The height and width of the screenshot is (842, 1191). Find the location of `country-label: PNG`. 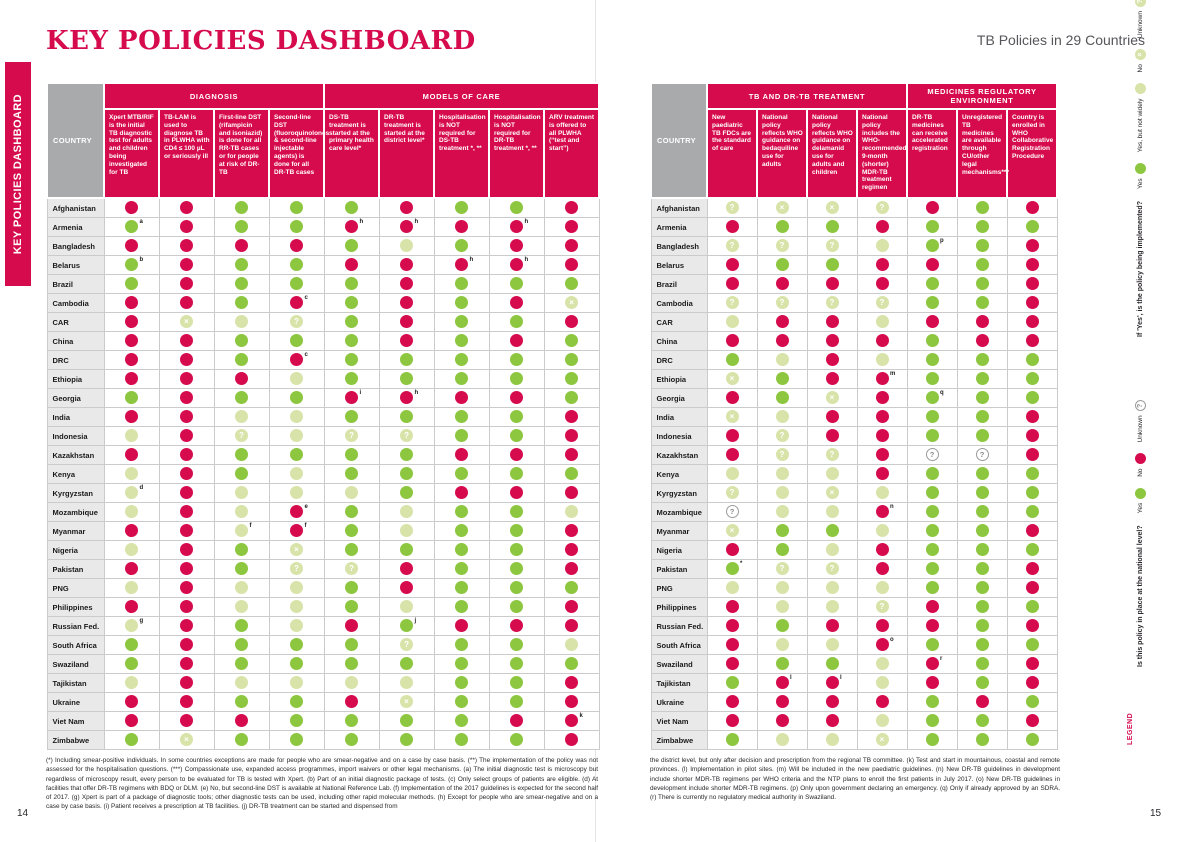

country-label: PNG is located at coordinates (75, 588).